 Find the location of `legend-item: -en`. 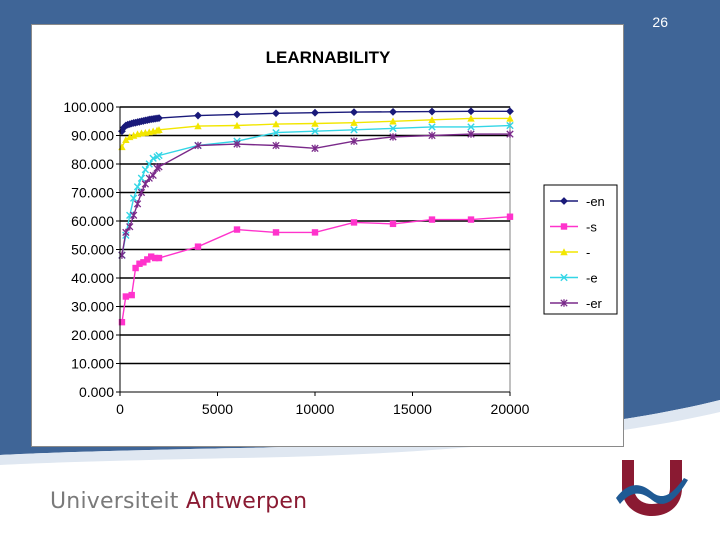

legend-item: -en is located at coordinates (577, 201).